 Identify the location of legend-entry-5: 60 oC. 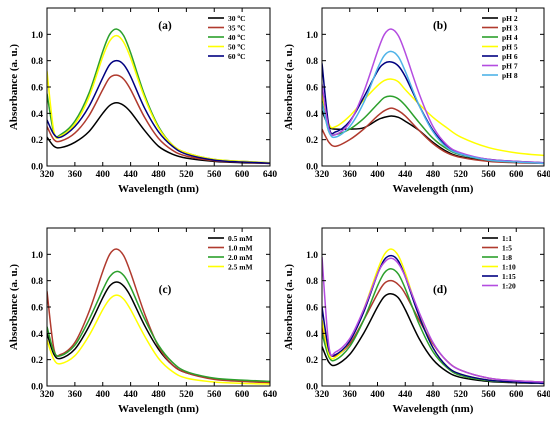
(237, 56).